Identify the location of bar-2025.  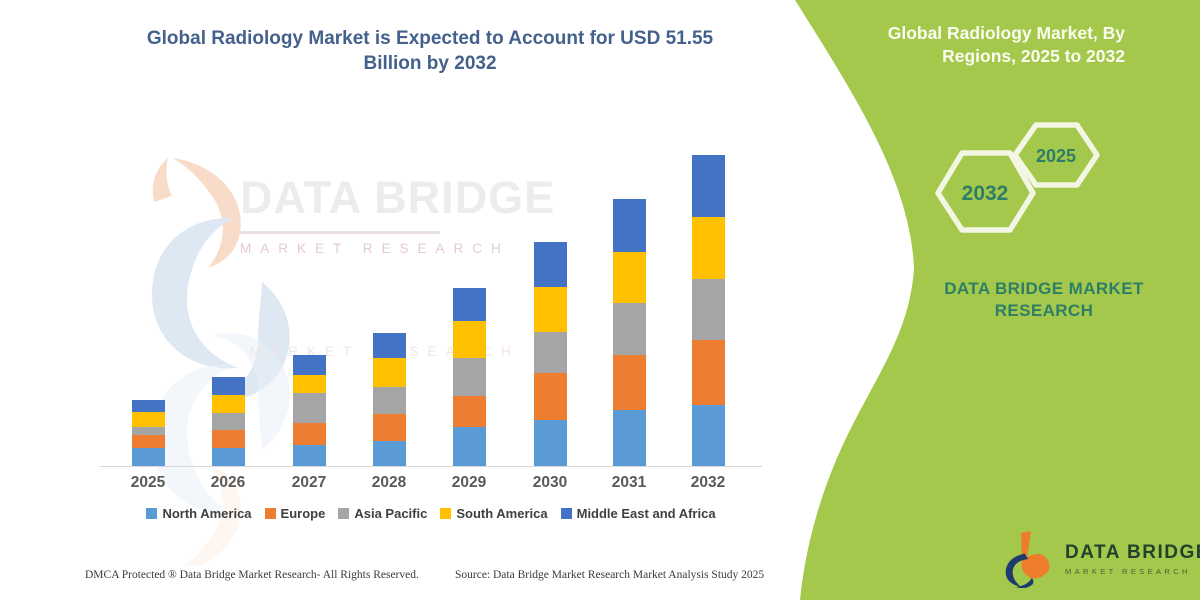
(148, 433).